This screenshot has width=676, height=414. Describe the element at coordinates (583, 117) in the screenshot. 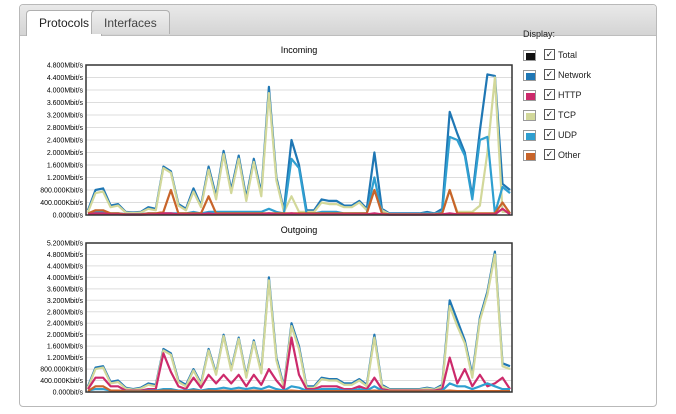

I see `legend-item-tcp: ✓ TCP` at that location.